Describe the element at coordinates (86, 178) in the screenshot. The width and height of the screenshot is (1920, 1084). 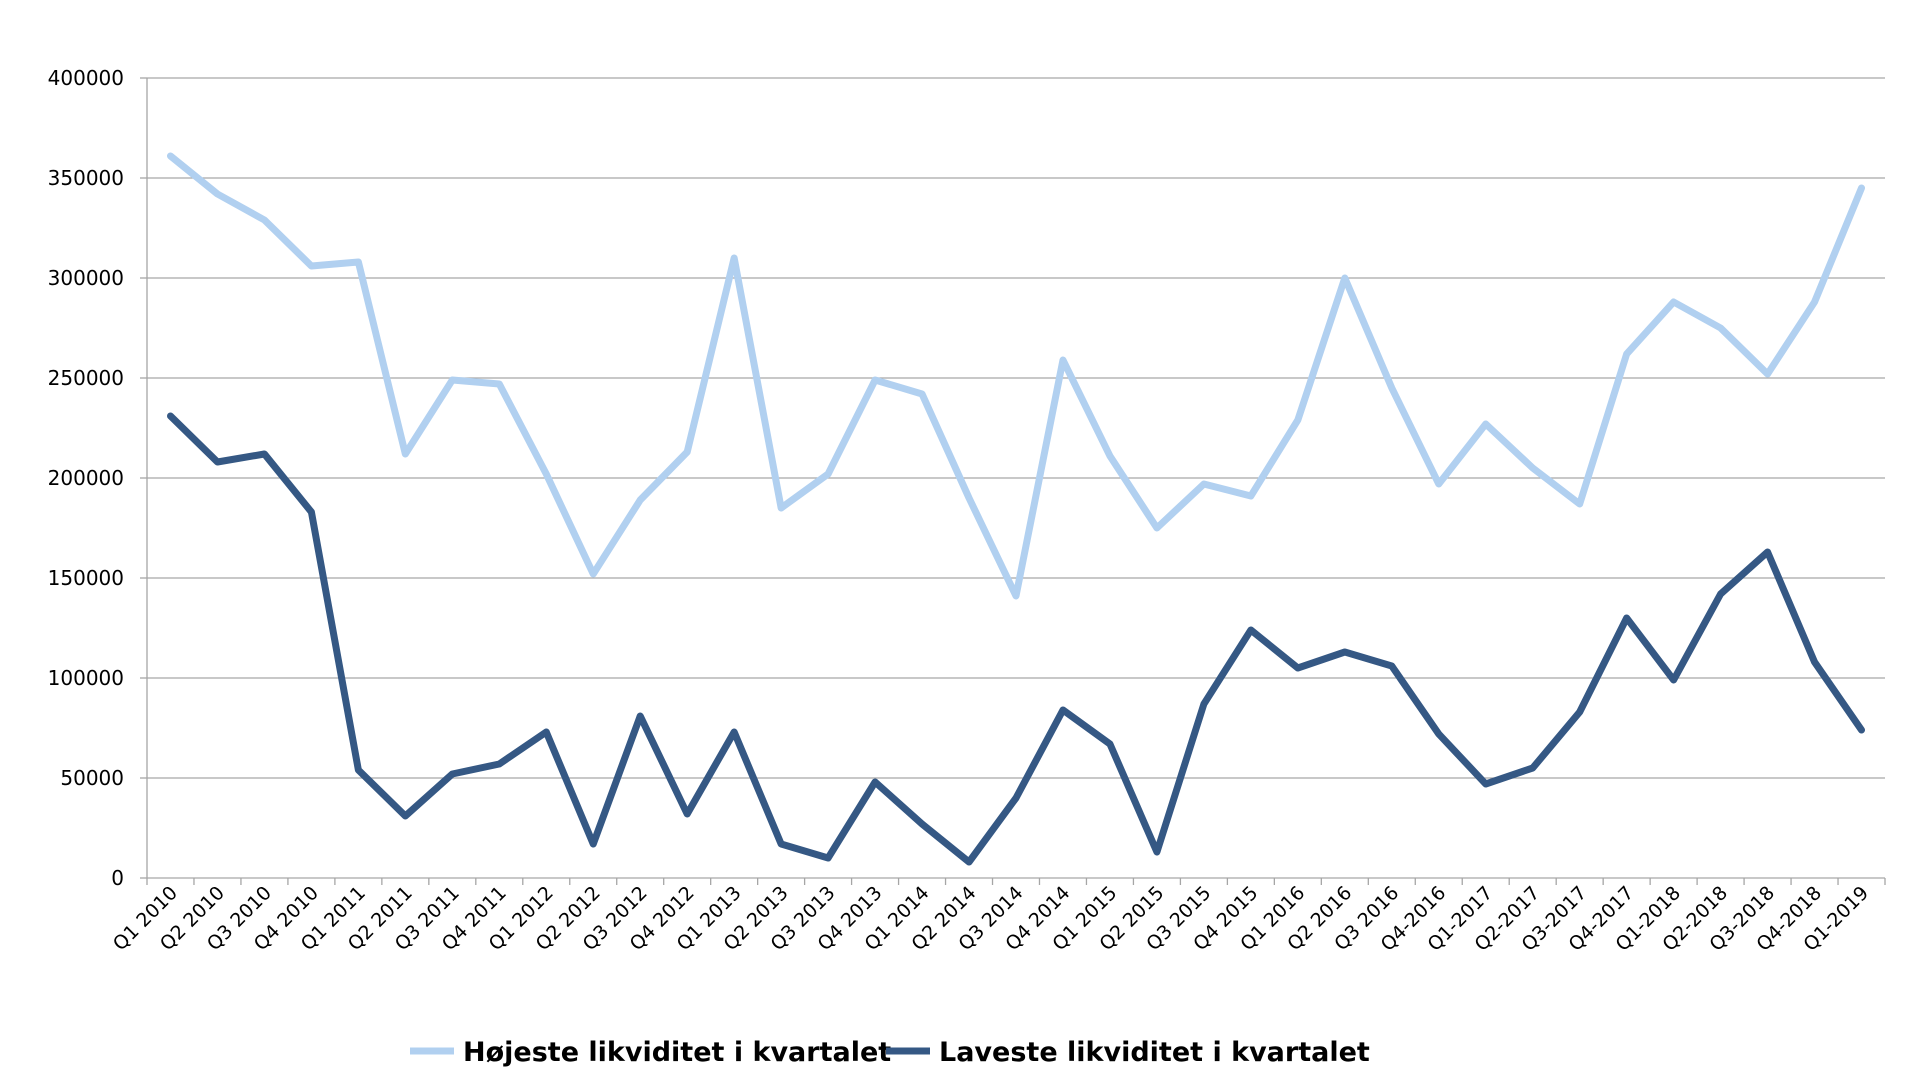
I see `y-tick-label: 350000` at that location.